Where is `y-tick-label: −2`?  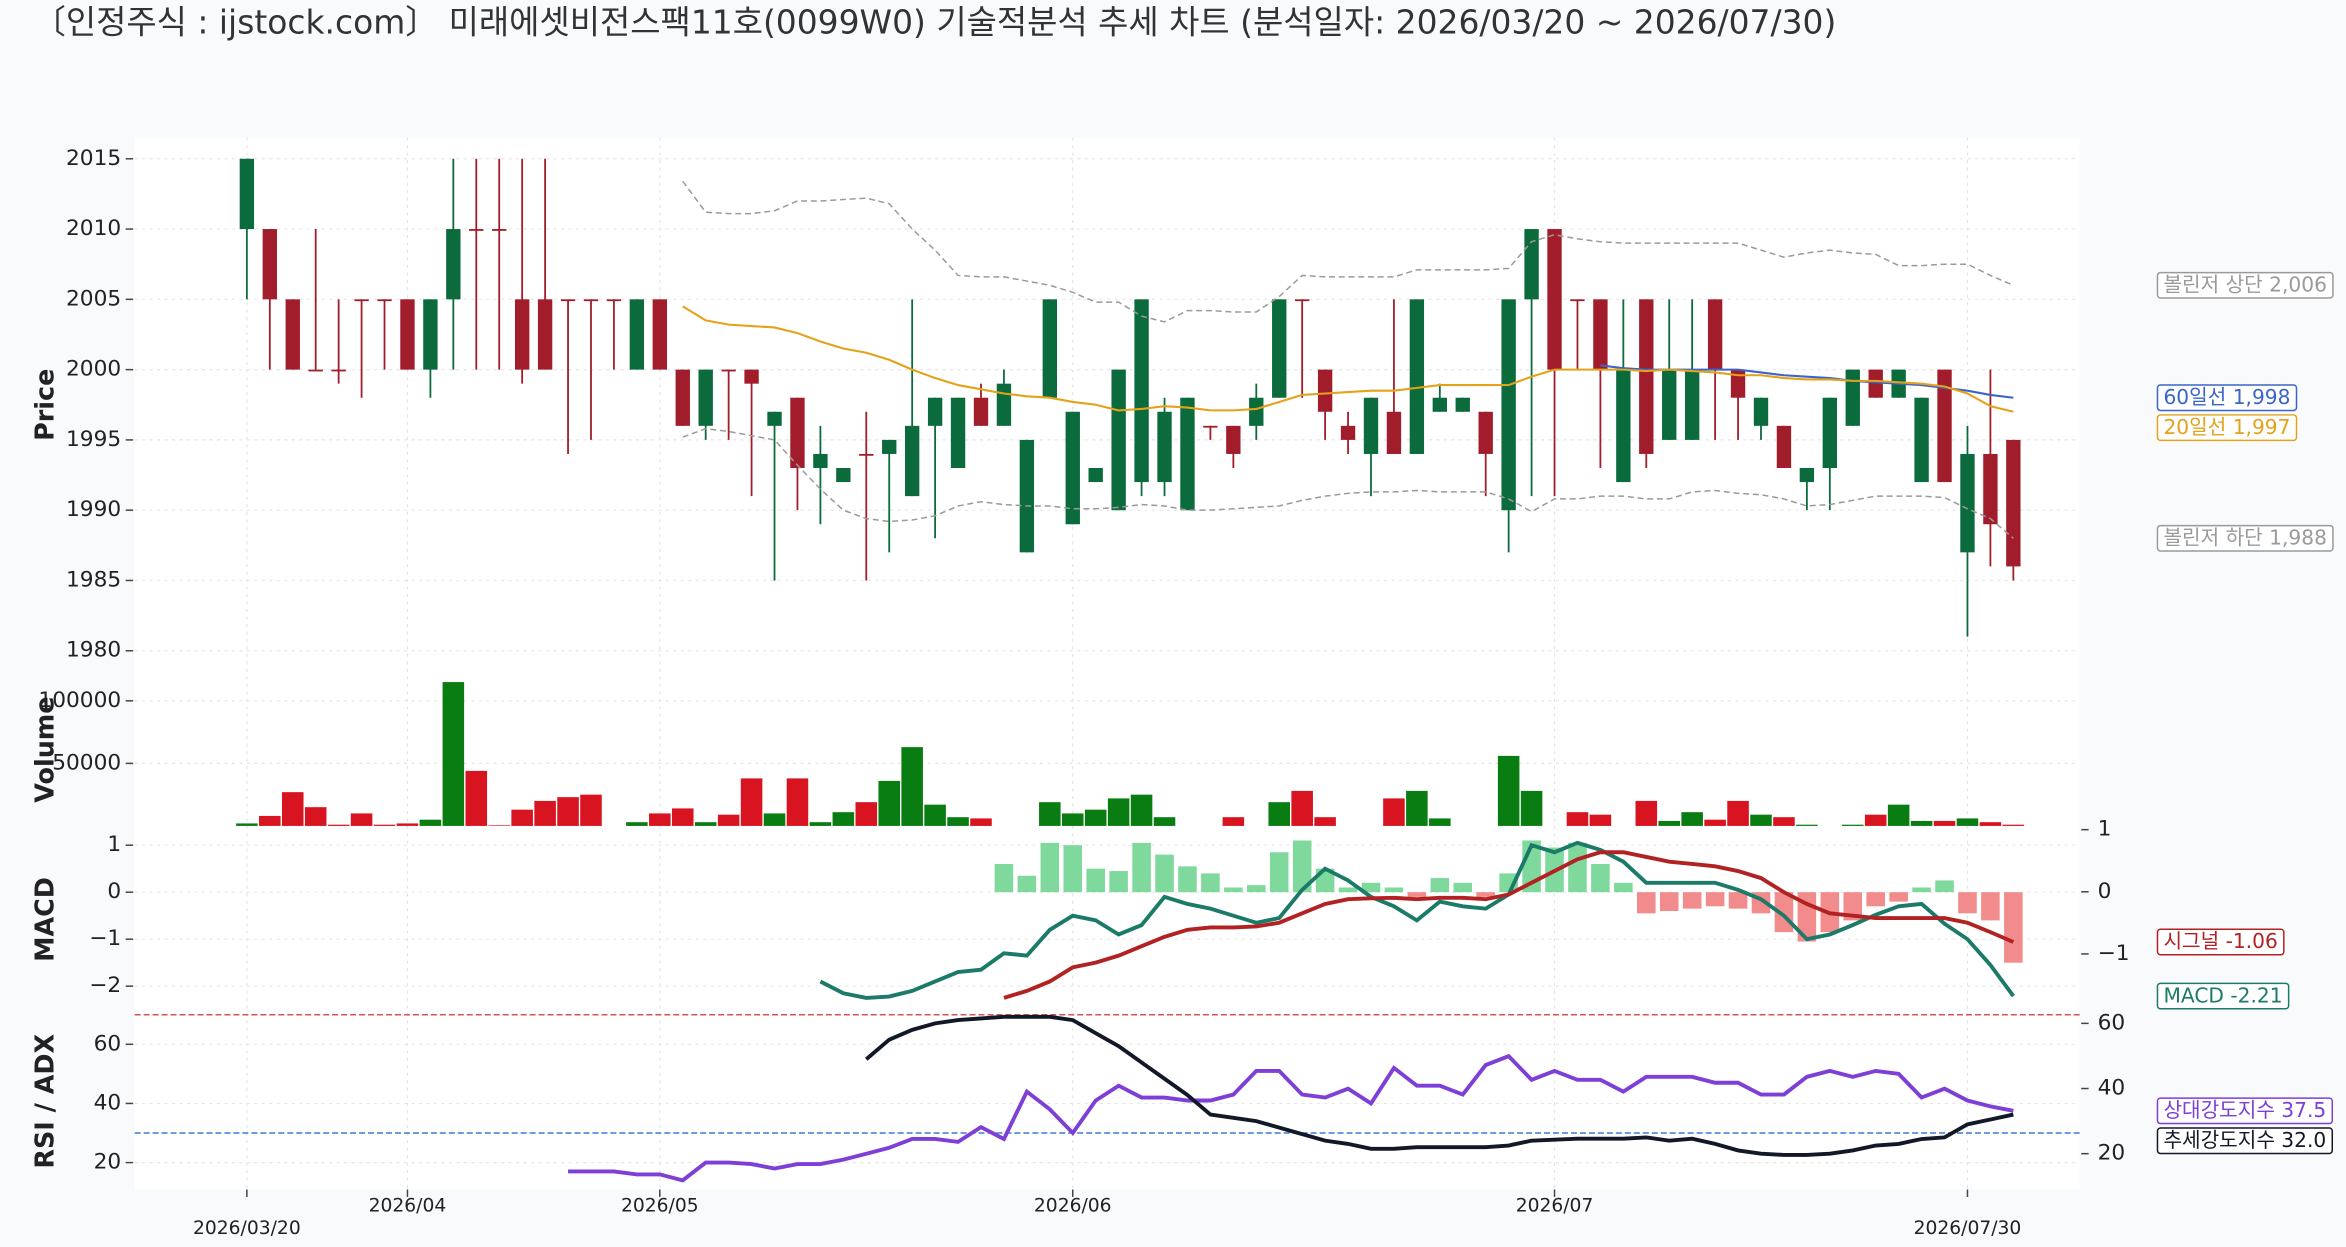 y-tick-label: −2 is located at coordinates (105, 985).